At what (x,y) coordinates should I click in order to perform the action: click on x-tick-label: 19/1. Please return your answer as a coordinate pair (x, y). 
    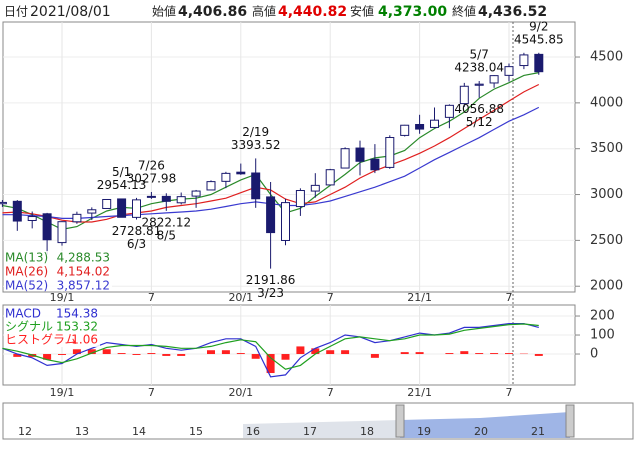
    Looking at the image, I should click on (62, 297).